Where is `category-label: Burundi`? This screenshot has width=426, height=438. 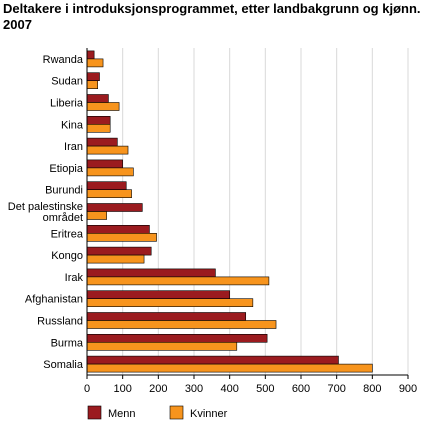
category-label: Burundi is located at coordinates (64, 191).